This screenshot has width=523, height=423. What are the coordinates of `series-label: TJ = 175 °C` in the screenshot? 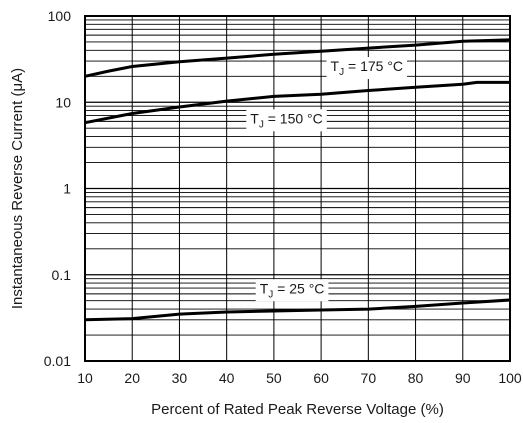 It's located at (367, 68).